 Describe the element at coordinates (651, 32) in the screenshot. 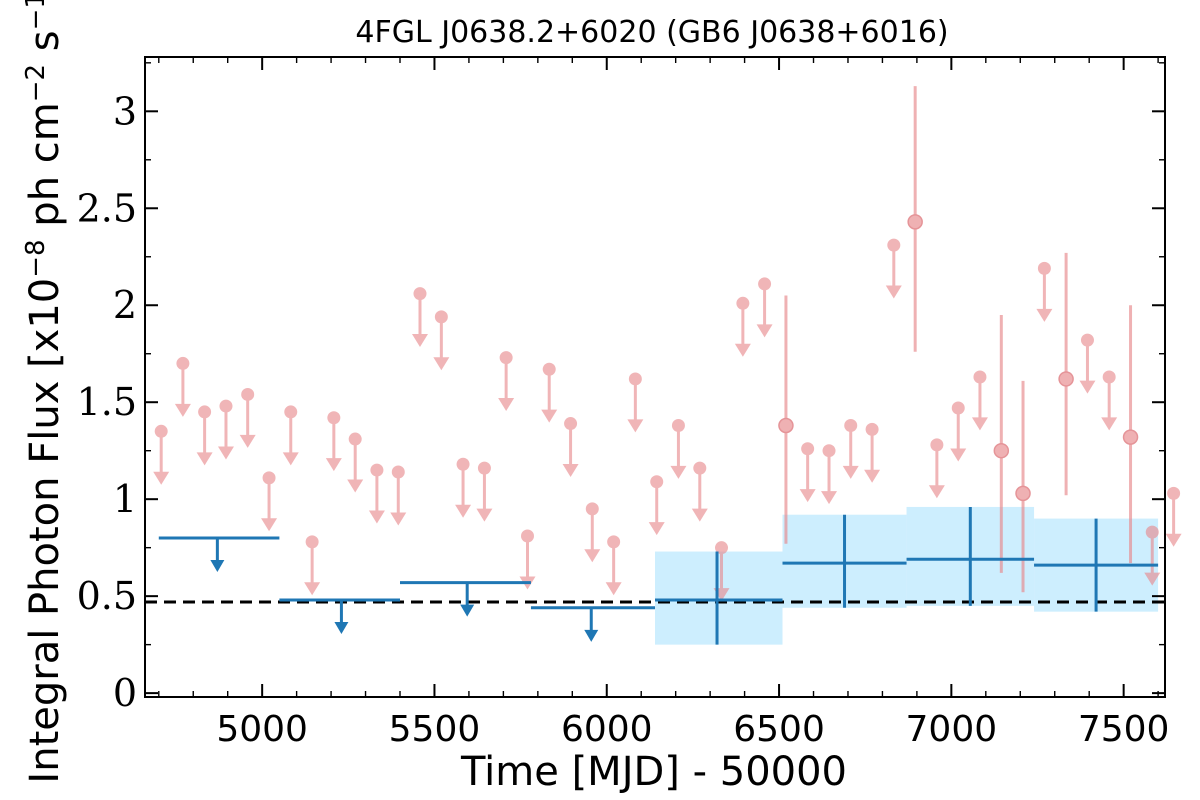

I see `chart-title: 4FGL J0638.2+6020 (GB6 J0638+6016)` at that location.